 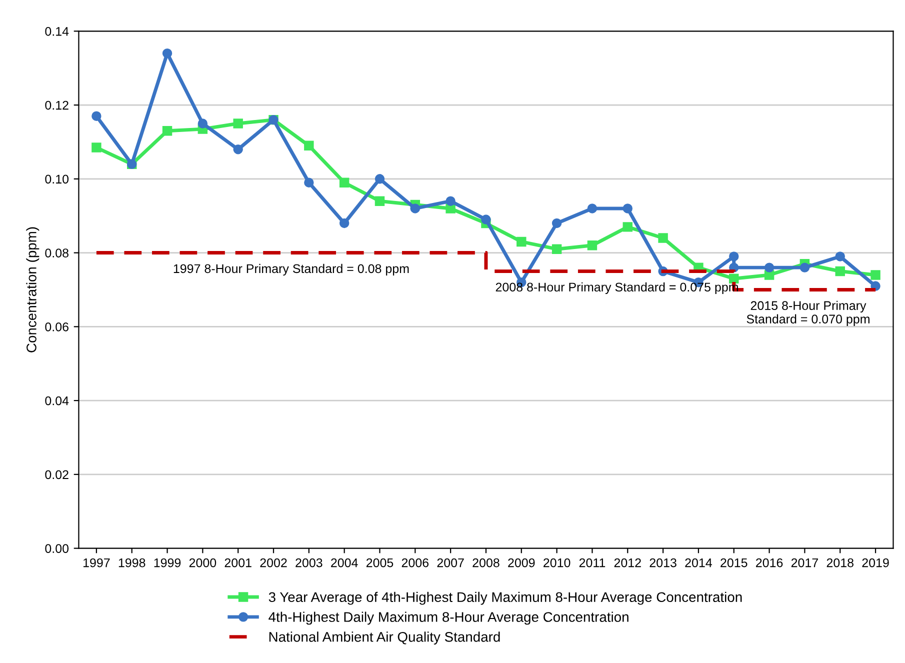 I want to click on y-tick-label: 0.04, so click(x=57, y=401).